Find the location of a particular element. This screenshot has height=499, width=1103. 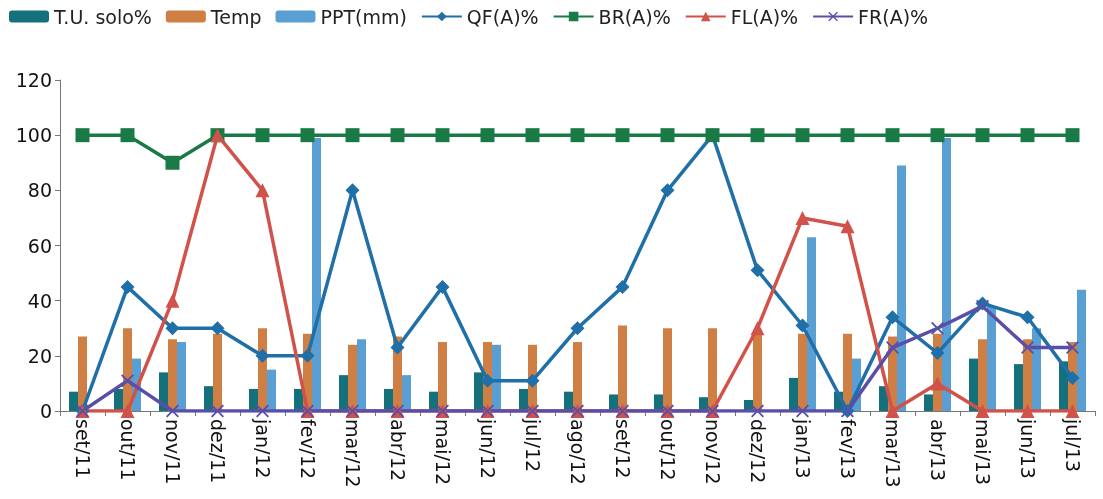

y-tick-label: 120 is located at coordinates (33, 80).